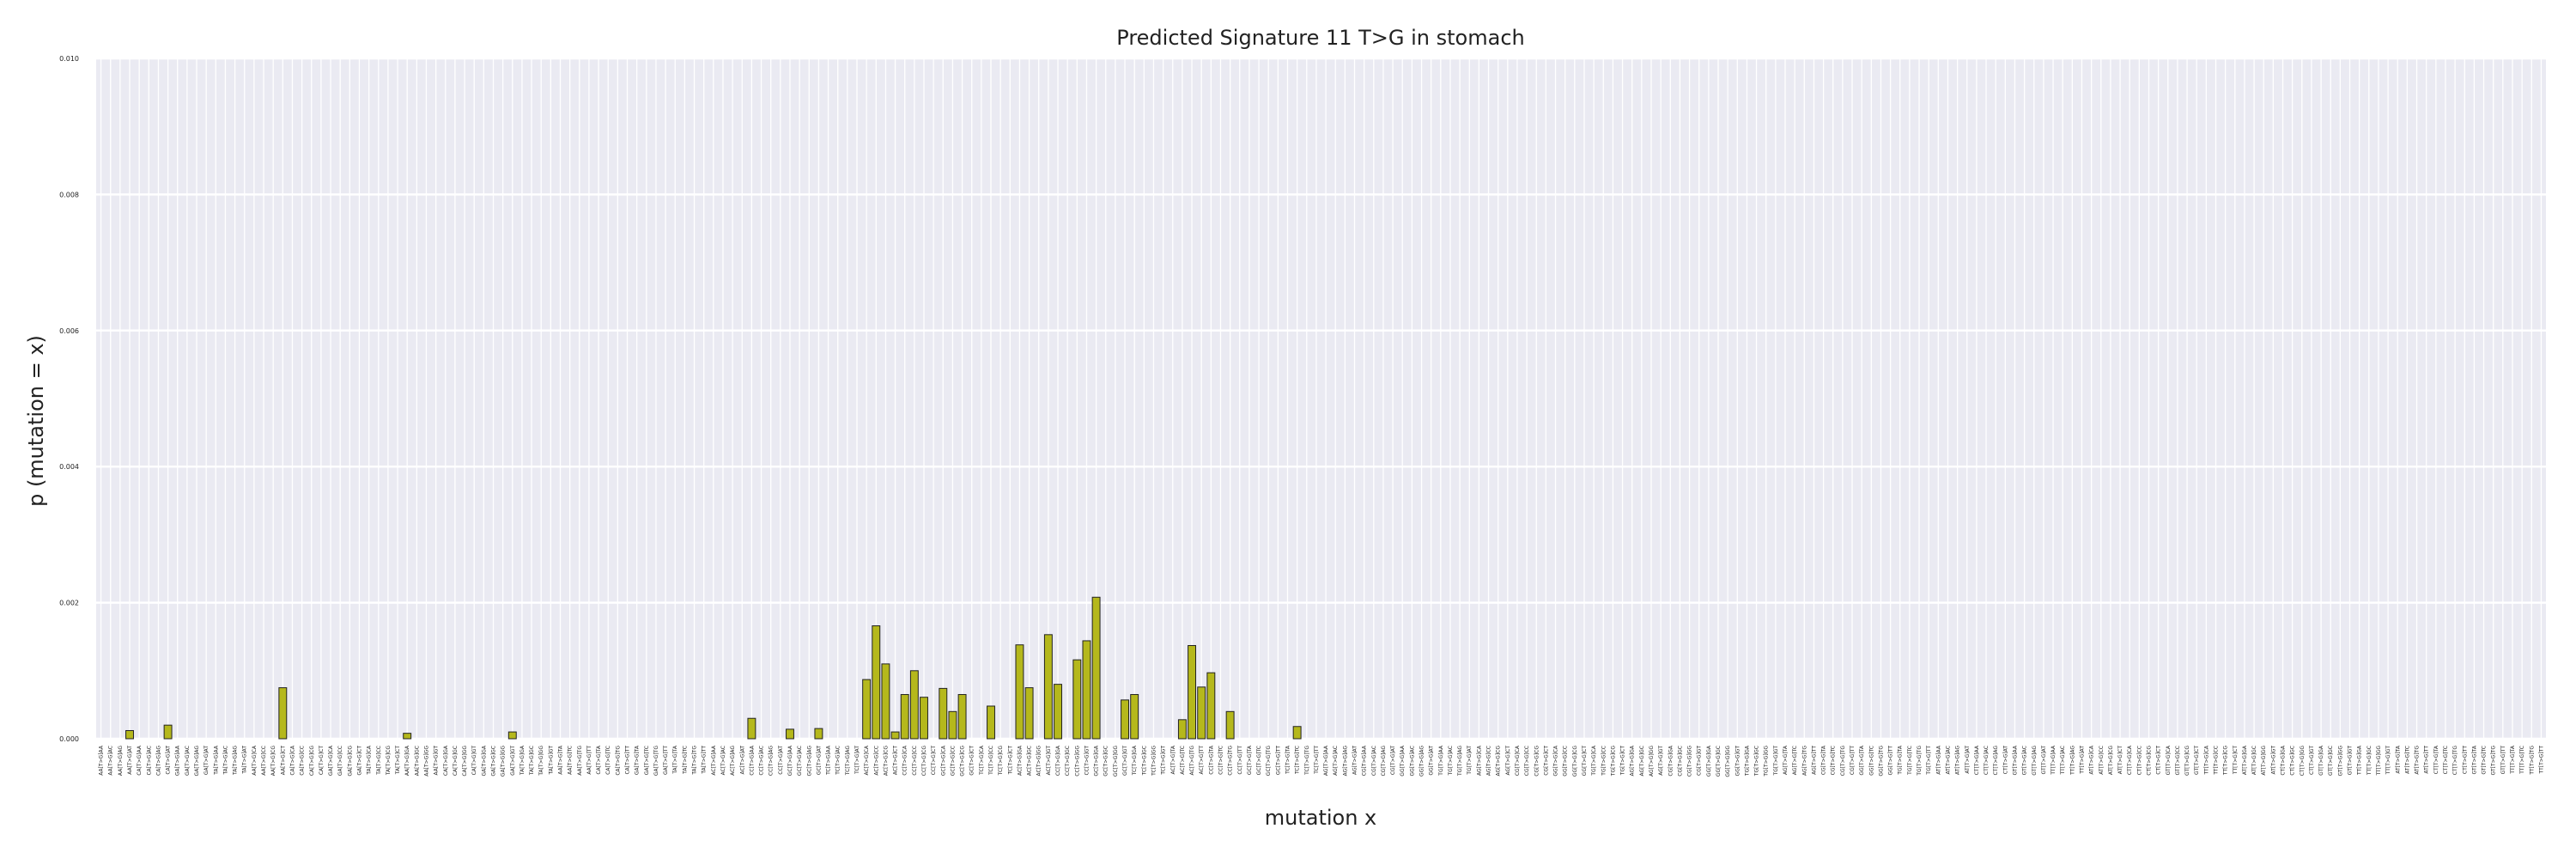 The width and height of the screenshot is (2576, 859). I want to click on x-tick-label: GG[T>G]AG, so click(1422, 761).